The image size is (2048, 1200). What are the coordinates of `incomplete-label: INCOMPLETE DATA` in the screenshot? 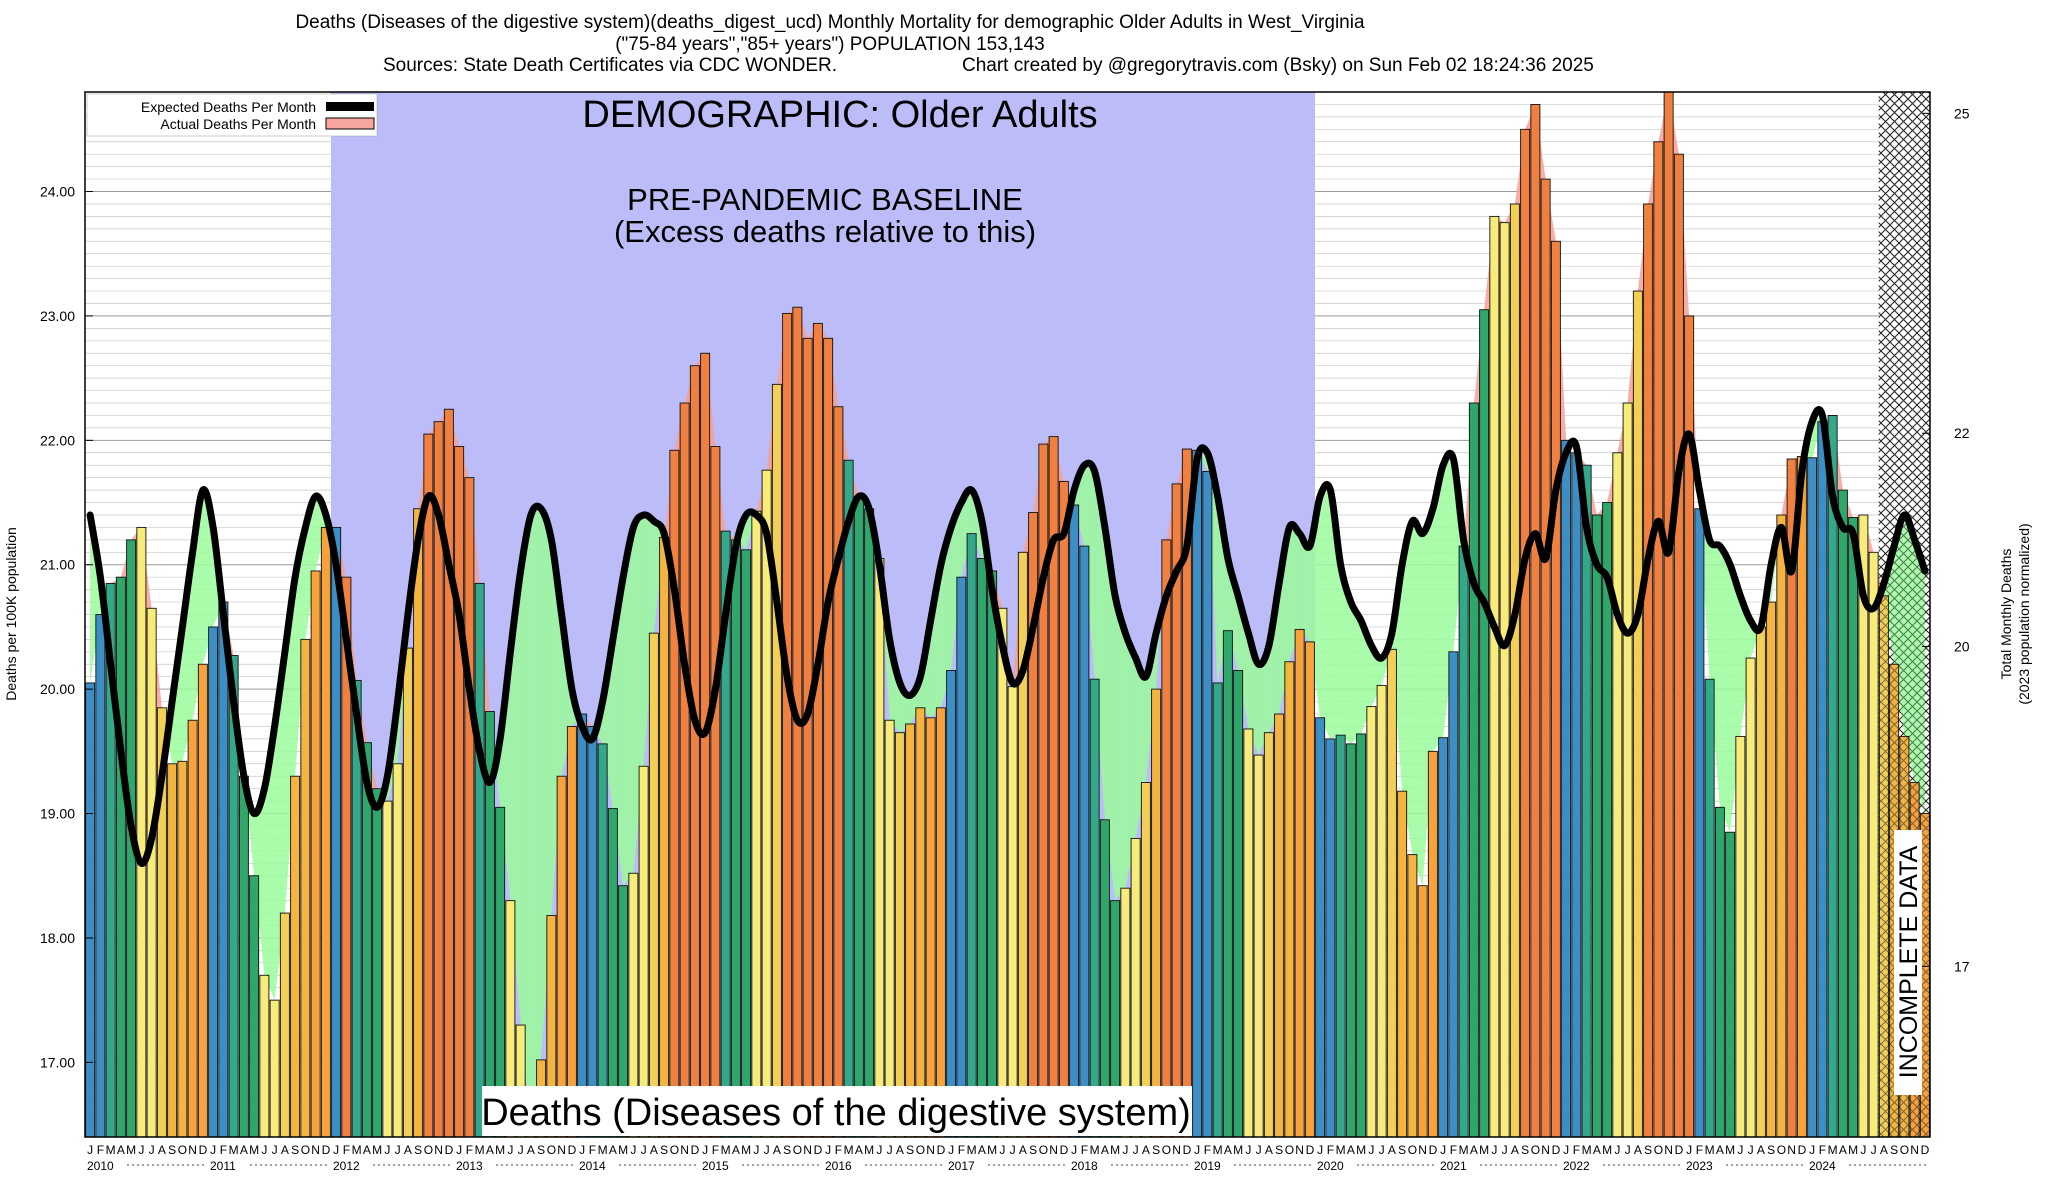 It's located at (1909, 961).